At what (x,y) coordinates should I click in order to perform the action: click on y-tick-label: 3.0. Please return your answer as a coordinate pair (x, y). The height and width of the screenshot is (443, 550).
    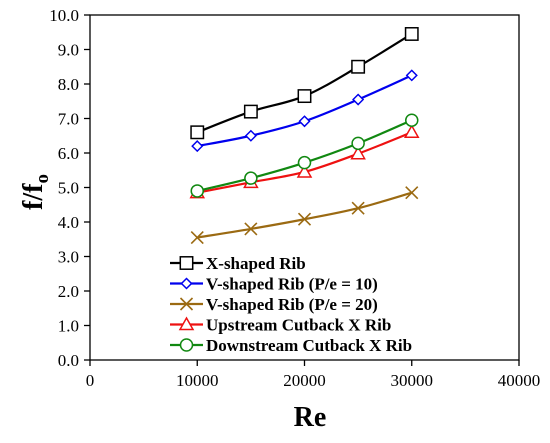
    Looking at the image, I should click on (68, 257).